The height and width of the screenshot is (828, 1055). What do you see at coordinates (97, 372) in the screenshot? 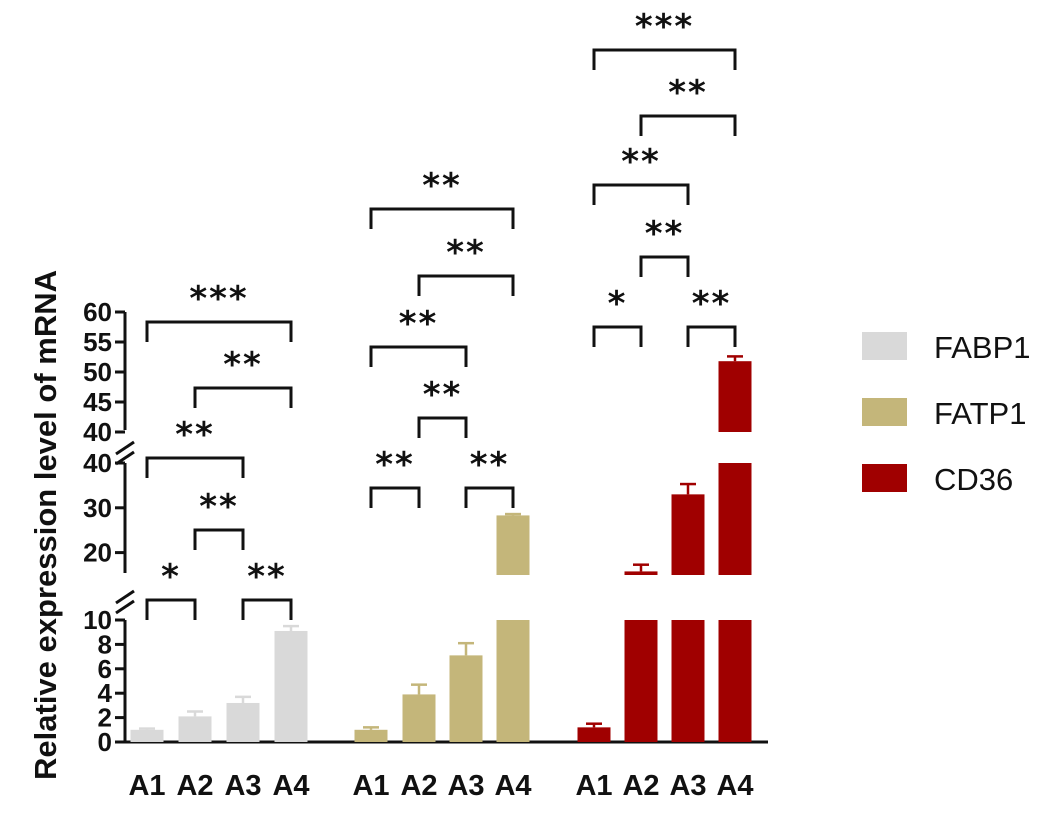
I see `y-tick-label: 50` at bounding box center [97, 372].